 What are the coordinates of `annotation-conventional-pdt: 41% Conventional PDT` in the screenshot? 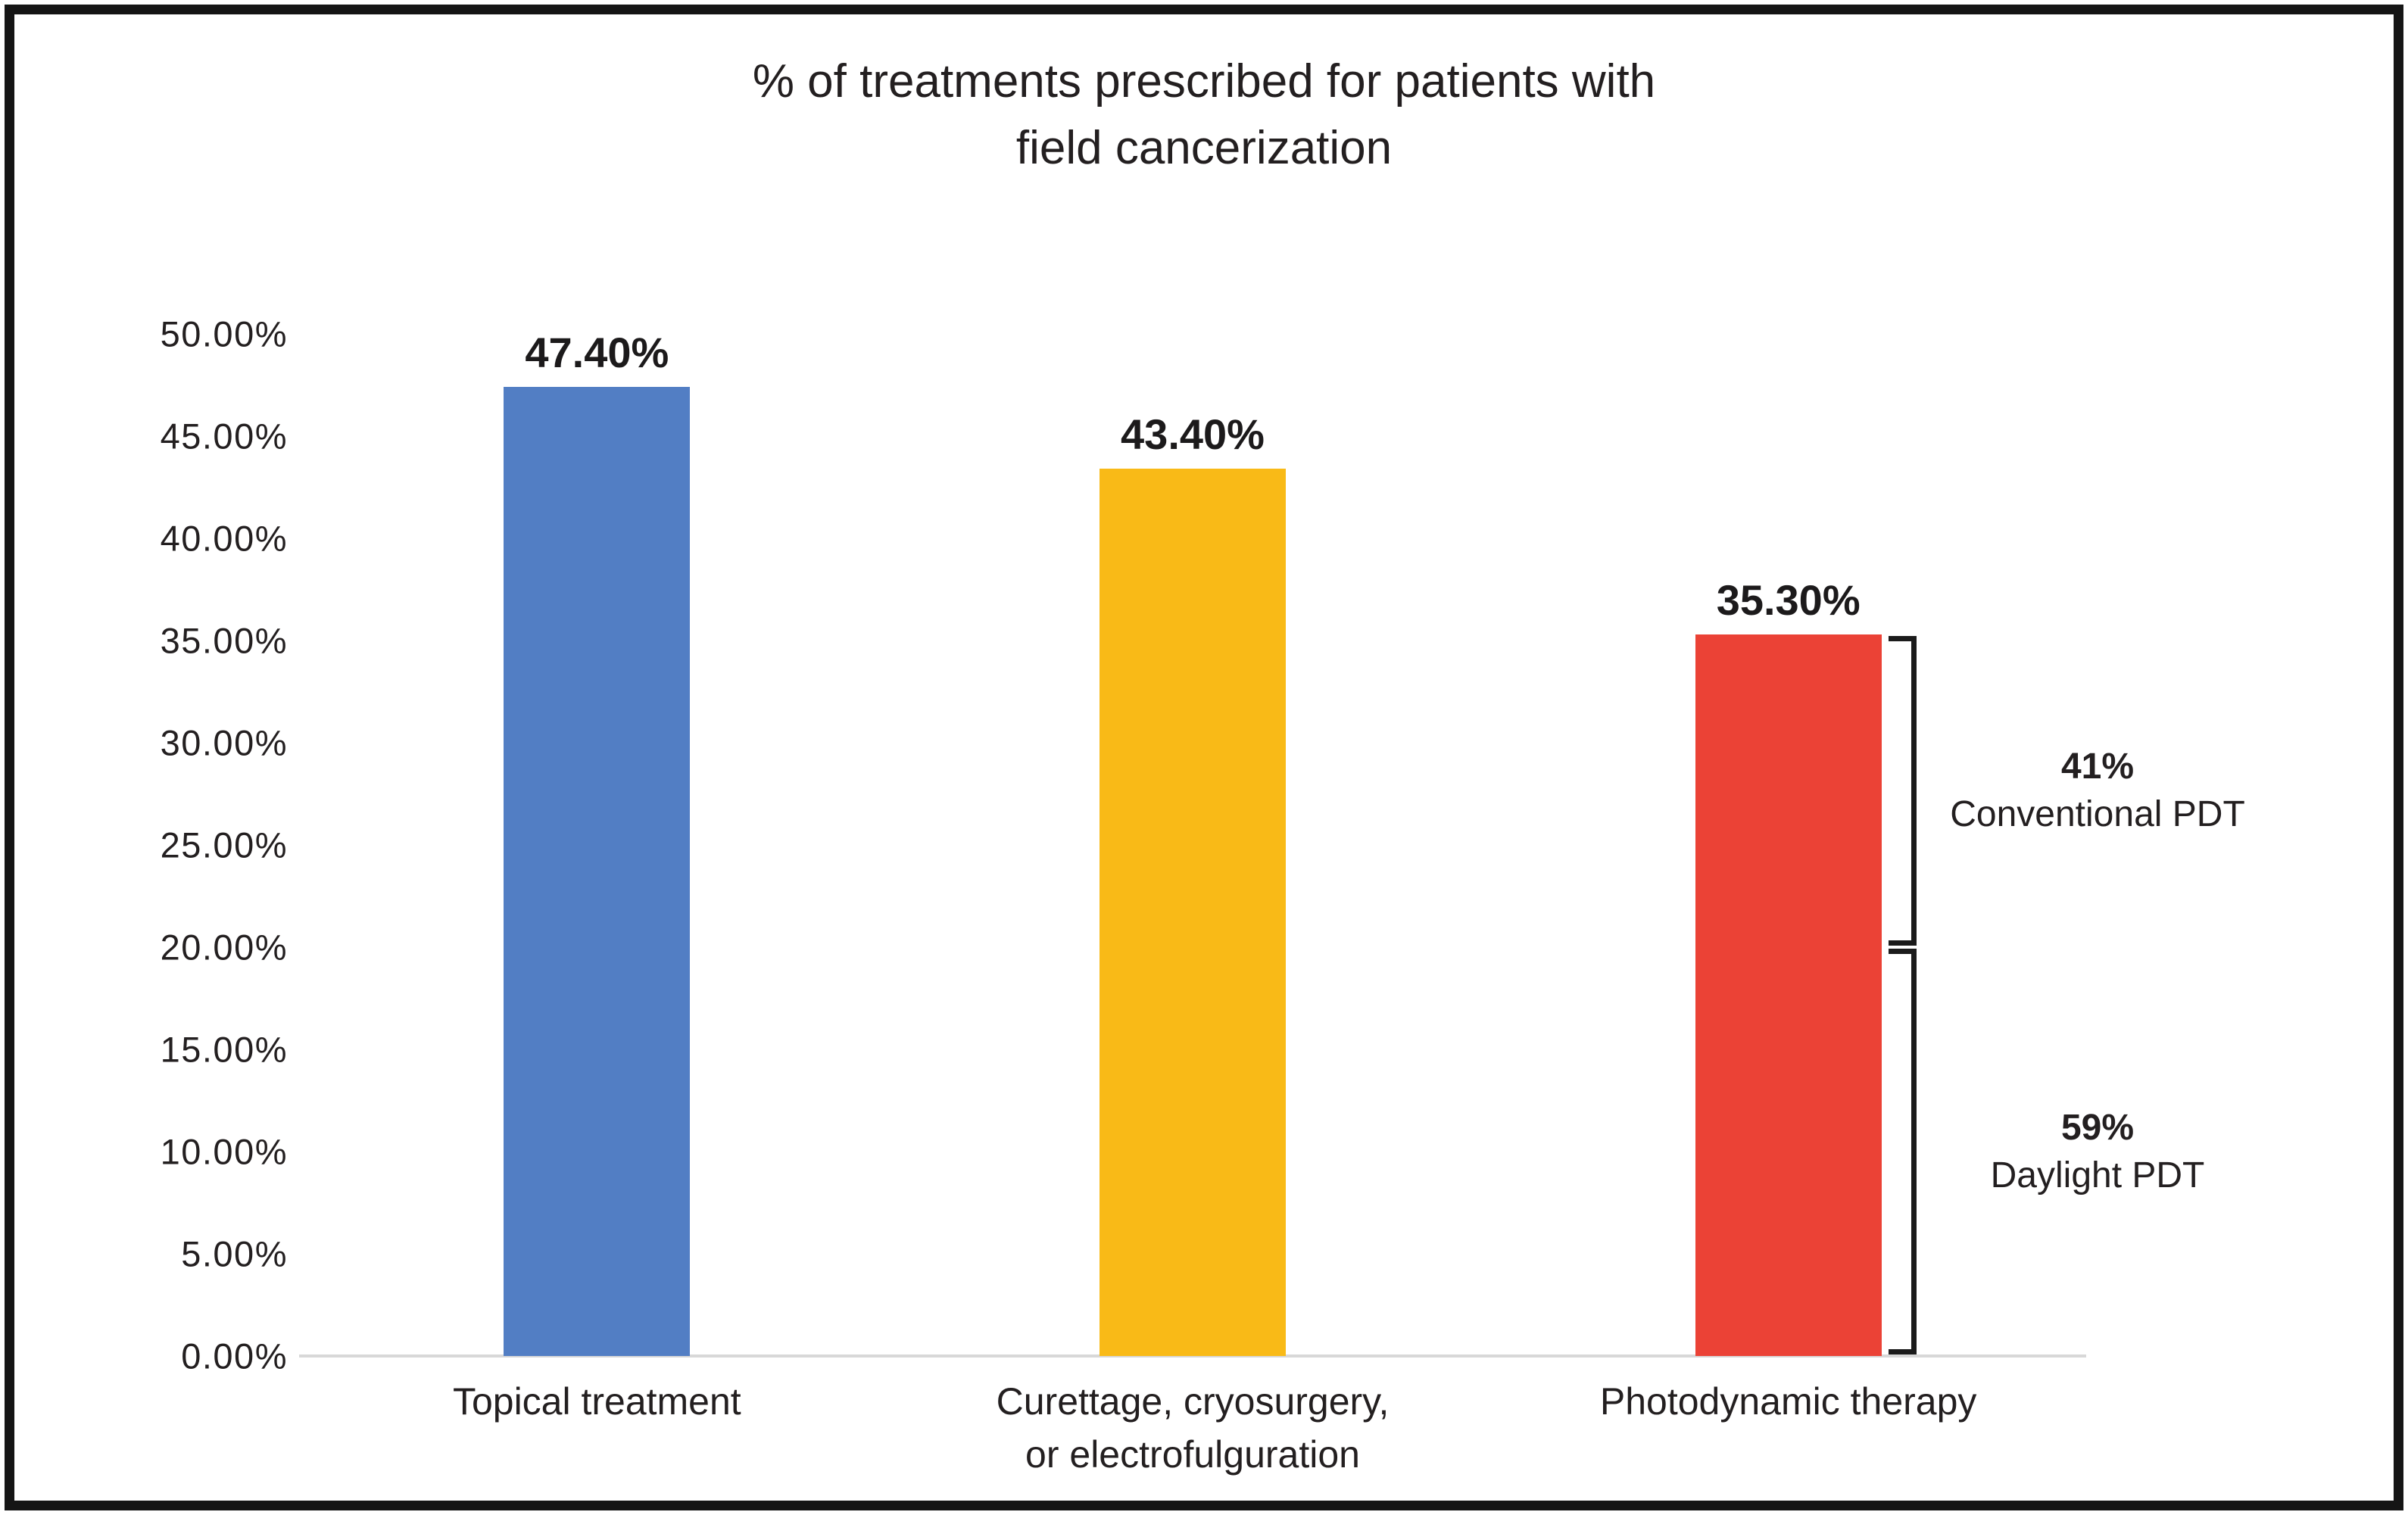 It's located at (2097, 791).